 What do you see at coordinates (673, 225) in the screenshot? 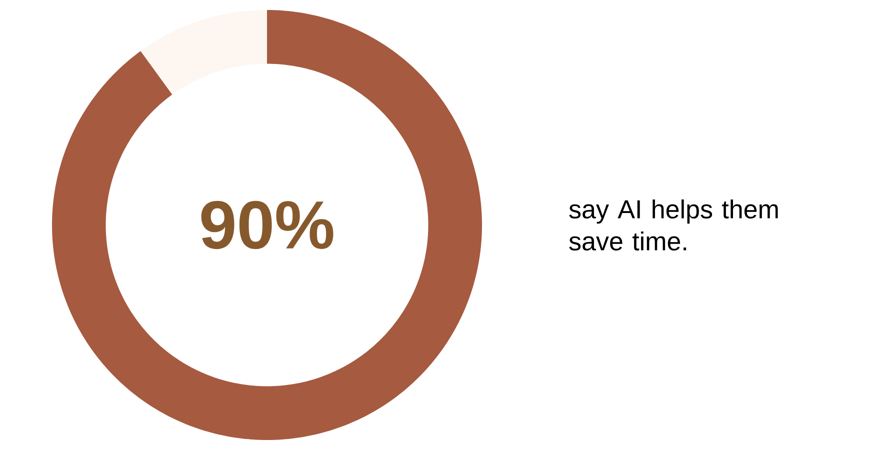
I see `text: say AI helps them save time.` at bounding box center [673, 225].